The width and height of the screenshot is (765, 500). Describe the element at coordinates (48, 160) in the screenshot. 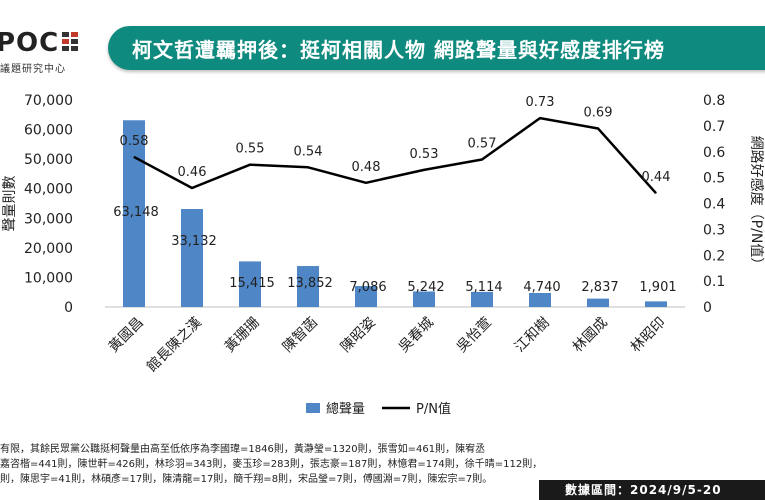

I see `y-tick-label: 50,000` at that location.